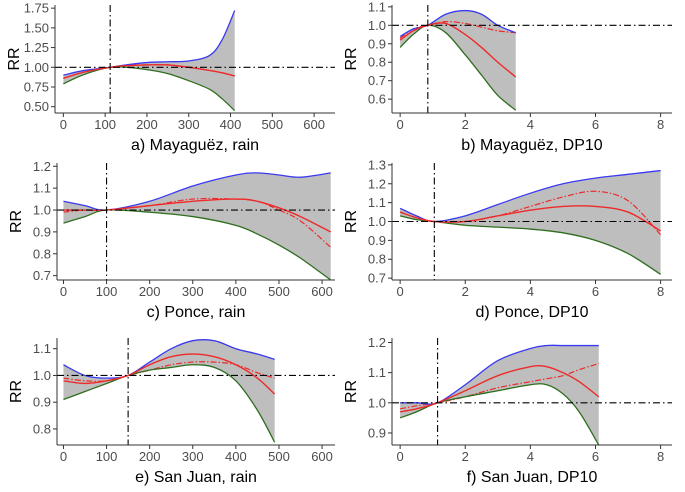 This screenshot has height=492, width=685. Describe the element at coordinates (36, 47) in the screenshot. I see `y-tick-label: 1.25` at that location.